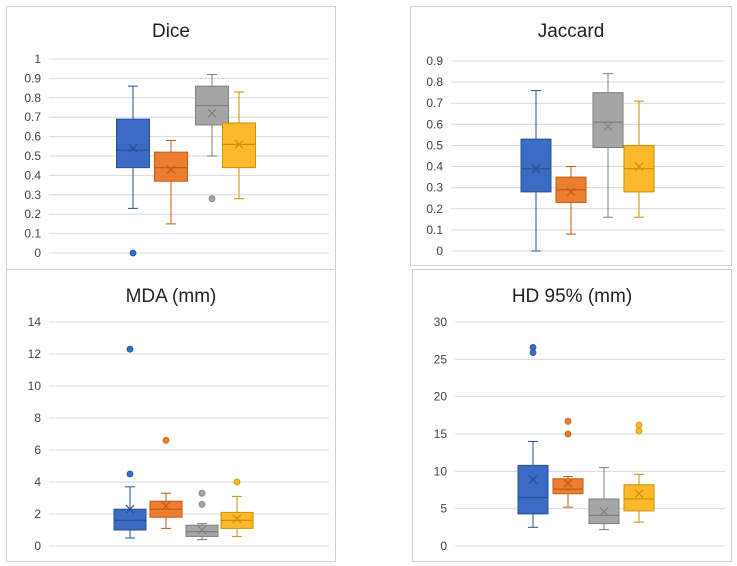 The image size is (737, 566). Describe the element at coordinates (571, 31) in the screenshot. I see `chart-title: Jaccard` at that location.